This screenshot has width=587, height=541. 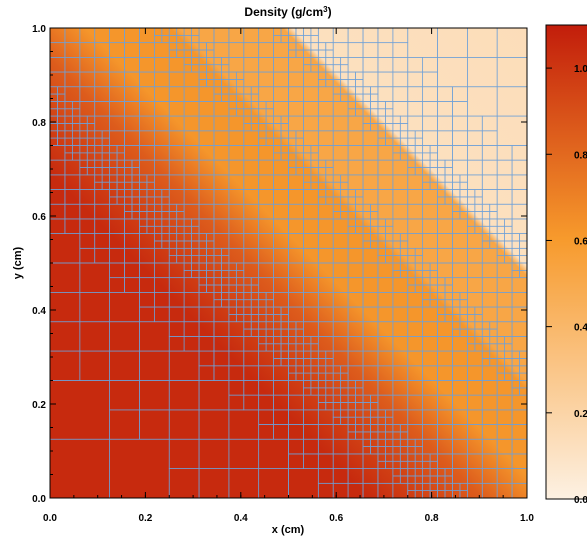 What do you see at coordinates (50, 518) in the screenshot?
I see `x-tick-label: 0.0` at bounding box center [50, 518].